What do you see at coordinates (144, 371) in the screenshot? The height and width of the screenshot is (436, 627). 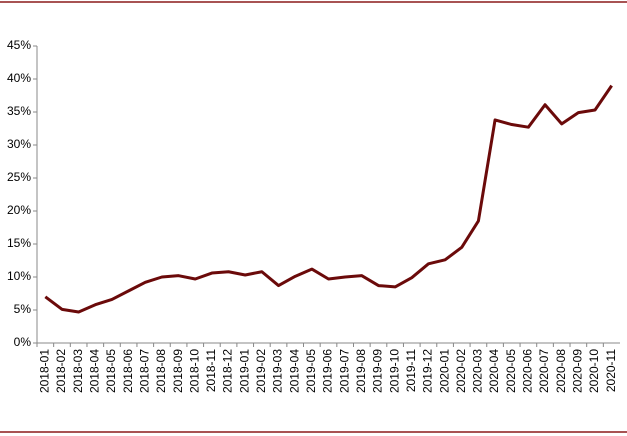 I see `x-tick-label: 2018-07` at bounding box center [144, 371].